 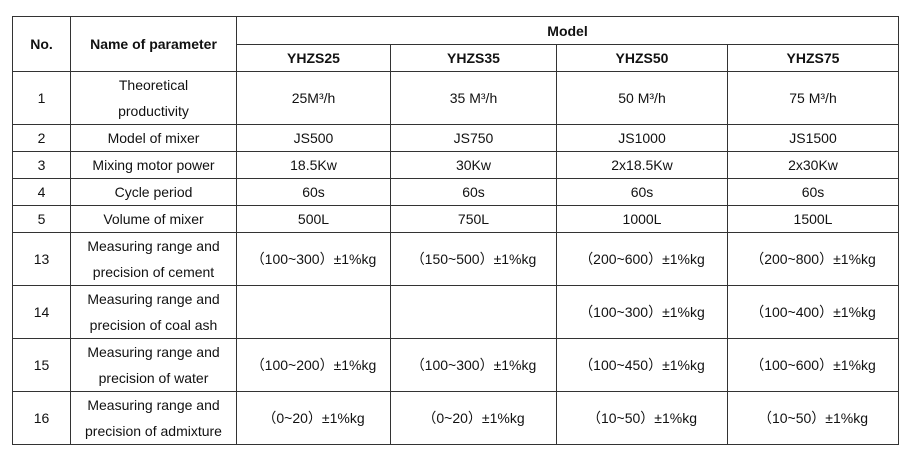 What do you see at coordinates (642, 259) in the screenshot?
I see `cell: （200~600）±1%kg` at bounding box center [642, 259].